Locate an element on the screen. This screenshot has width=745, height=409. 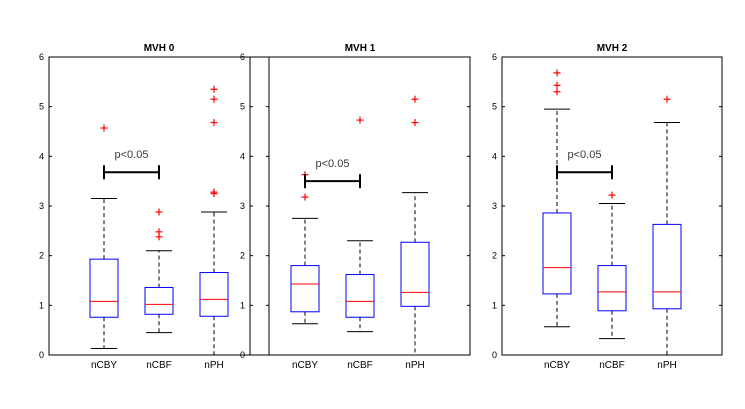
chart-title: MVH 0 is located at coordinates (159, 48).